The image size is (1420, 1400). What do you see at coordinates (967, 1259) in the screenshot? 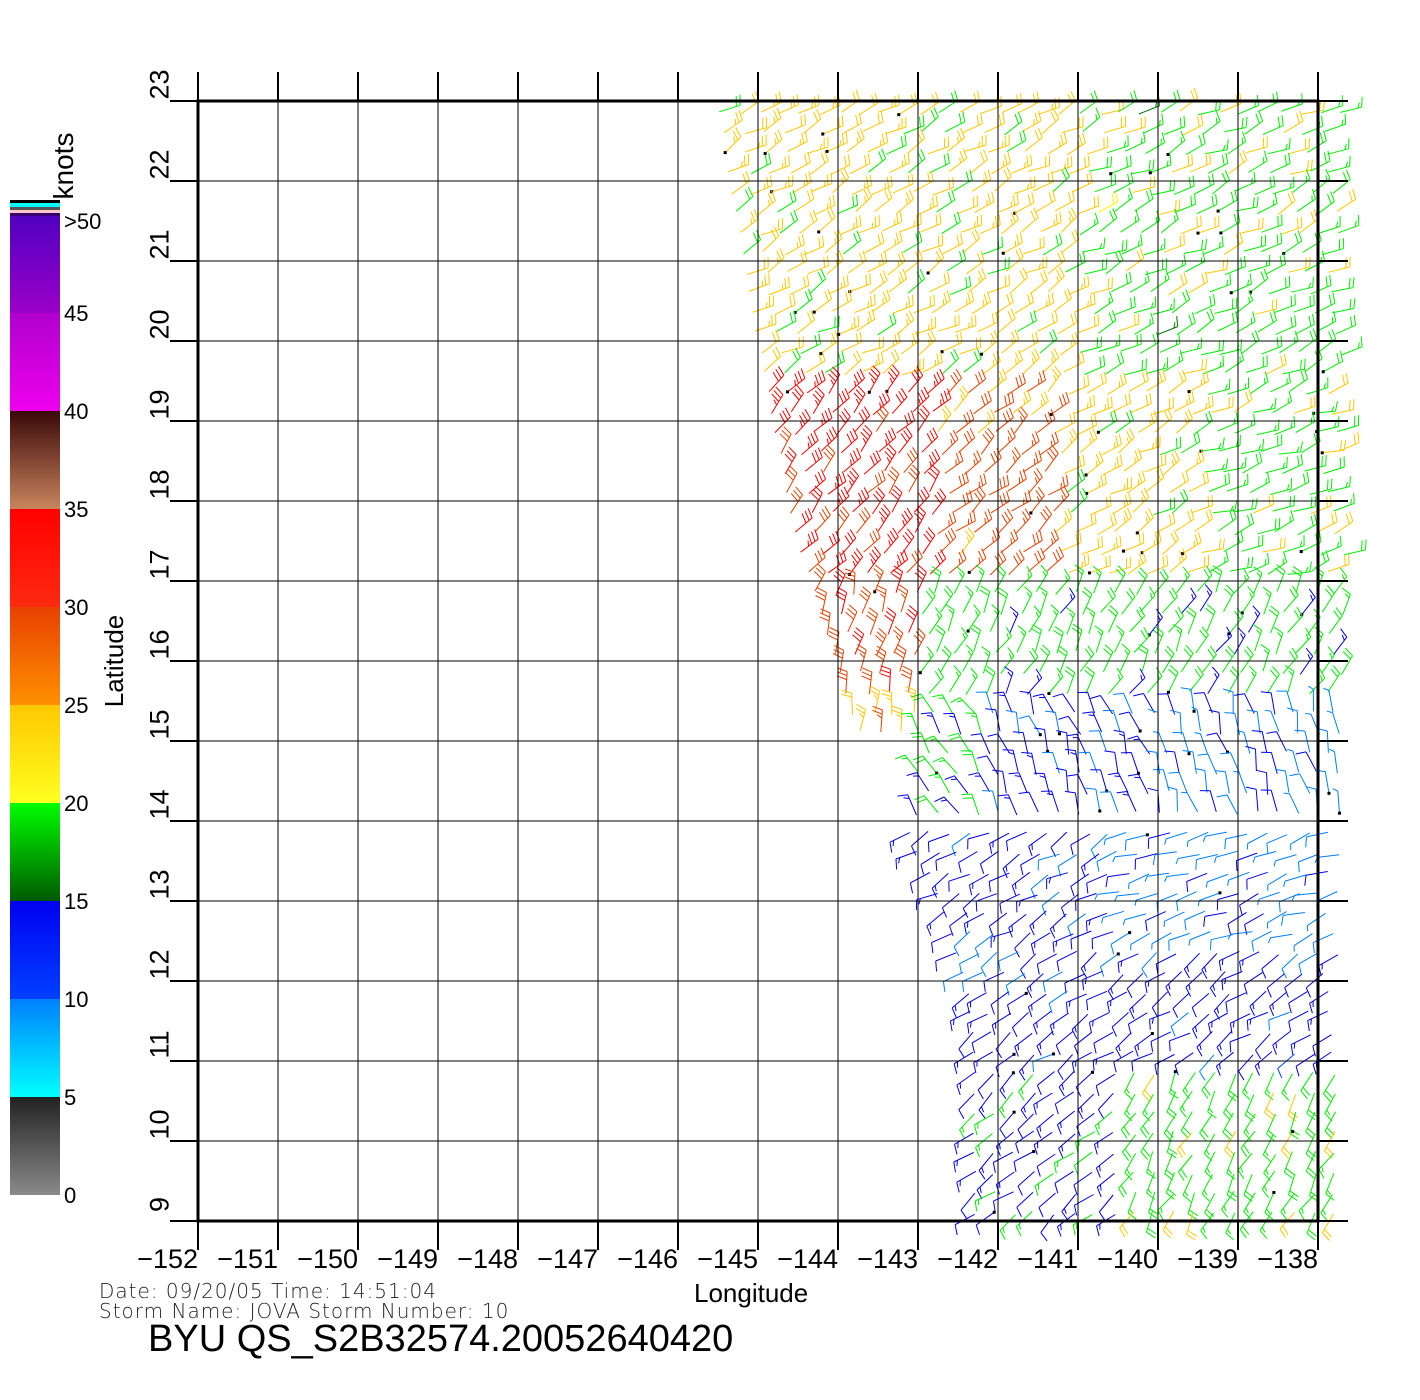
I see `x-tick-label: −142` at bounding box center [967, 1259].